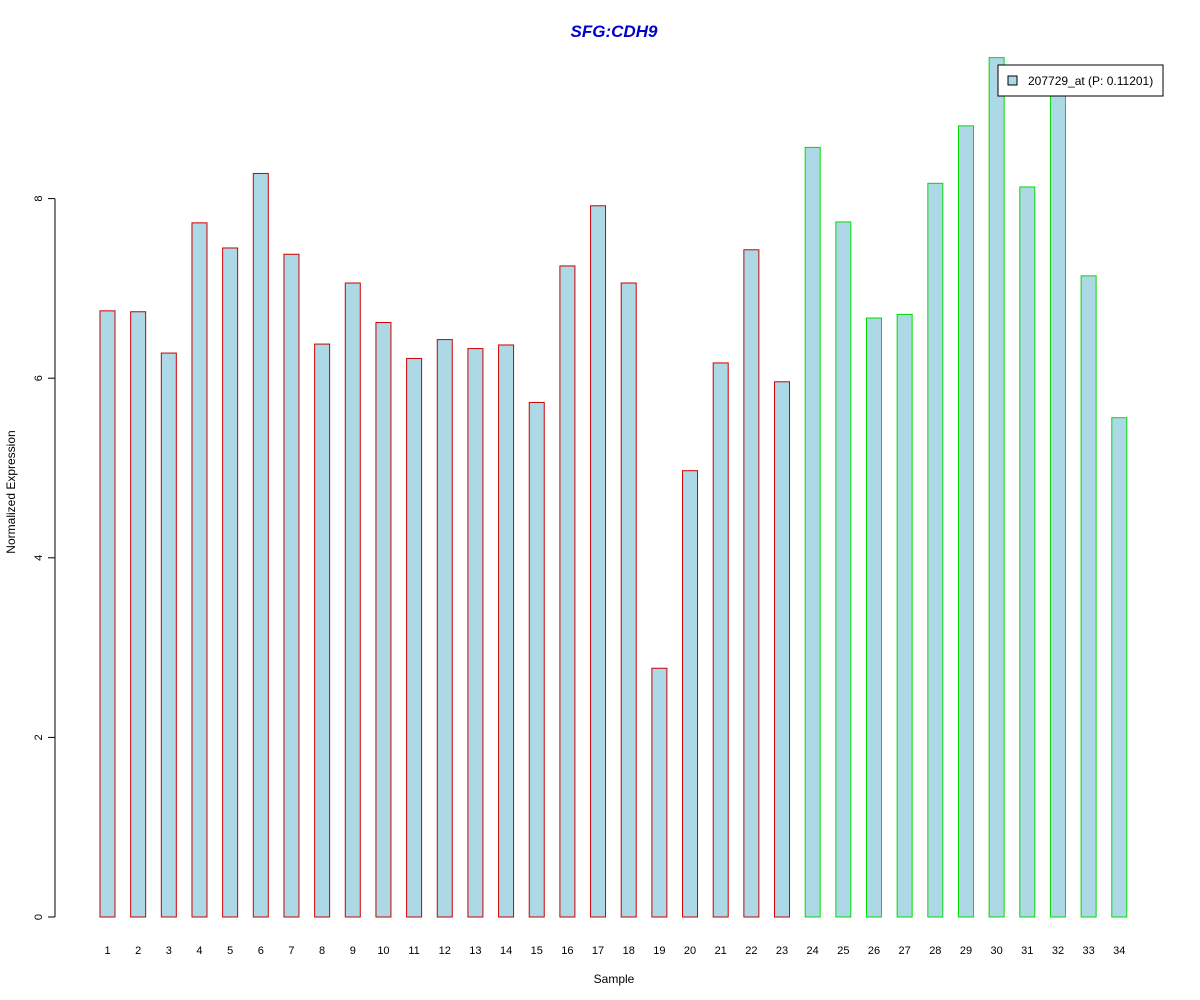 This screenshot has height=1000, width=1200. I want to click on legend-box, so click(1080, 80).